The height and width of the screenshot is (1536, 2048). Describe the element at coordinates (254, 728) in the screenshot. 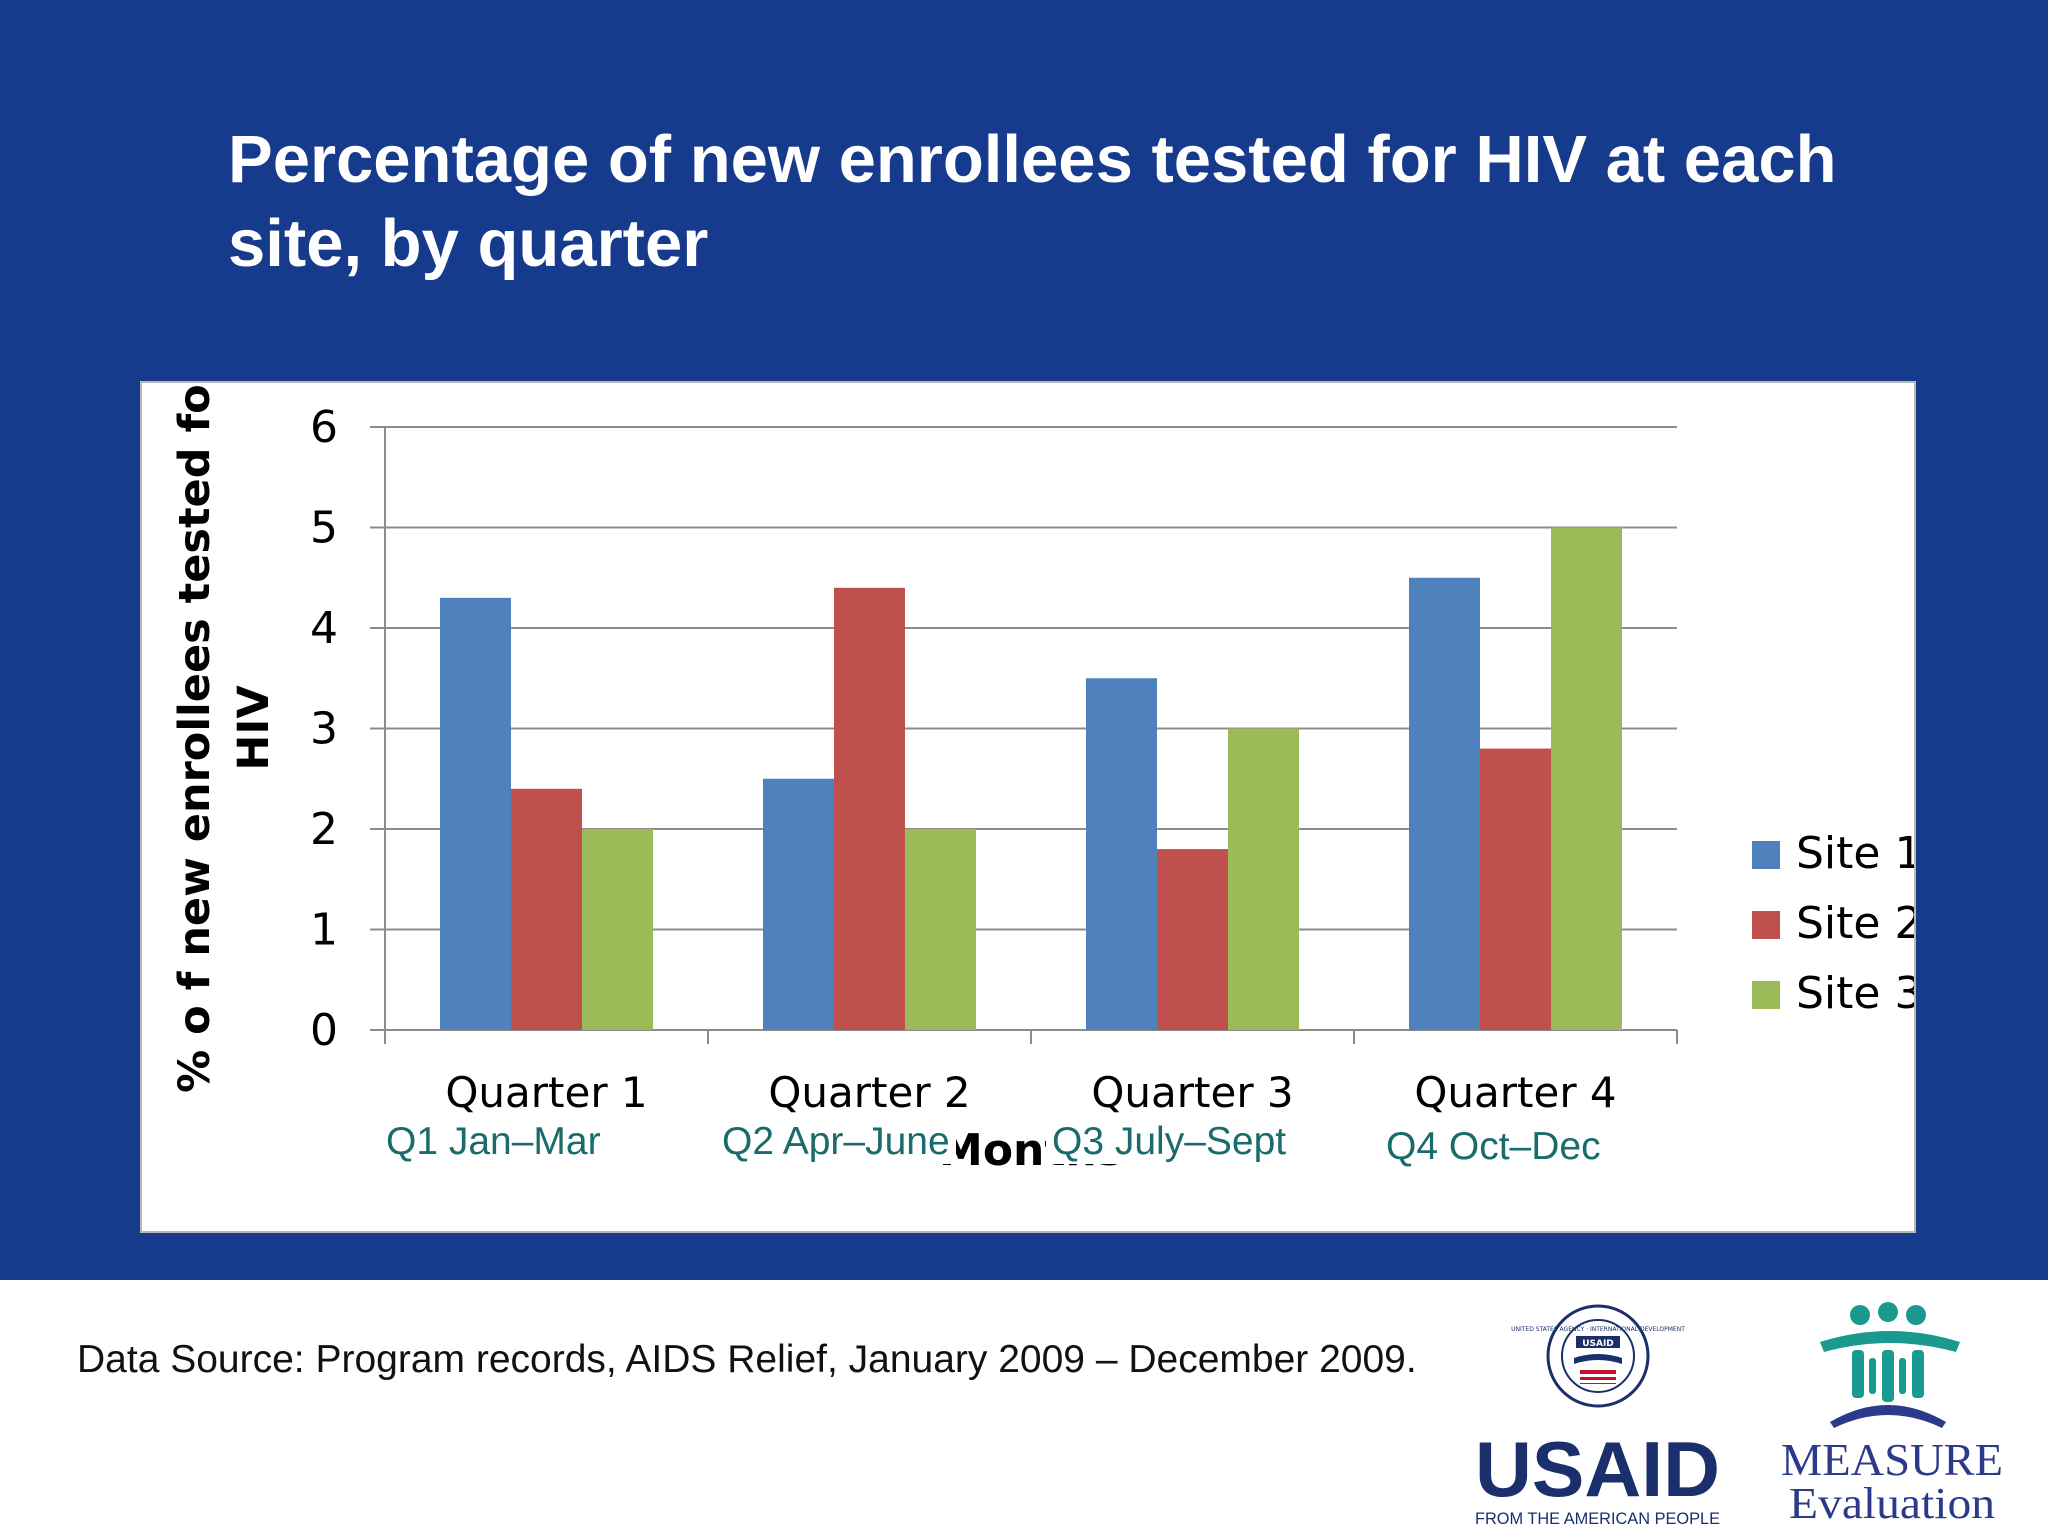

I see `y-axis-label: HIV` at that location.